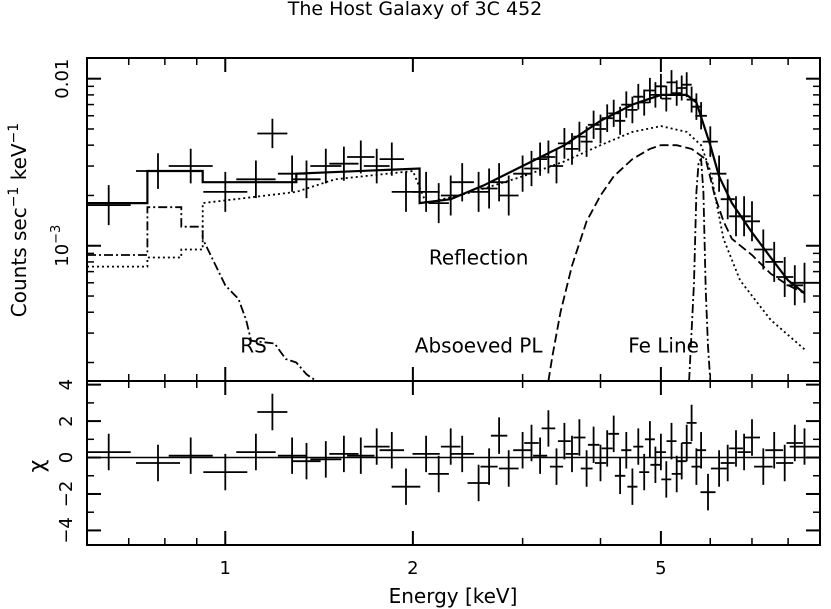  Describe the element at coordinates (479, 258) in the screenshot. I see `annotation-label: Reflection` at that location.